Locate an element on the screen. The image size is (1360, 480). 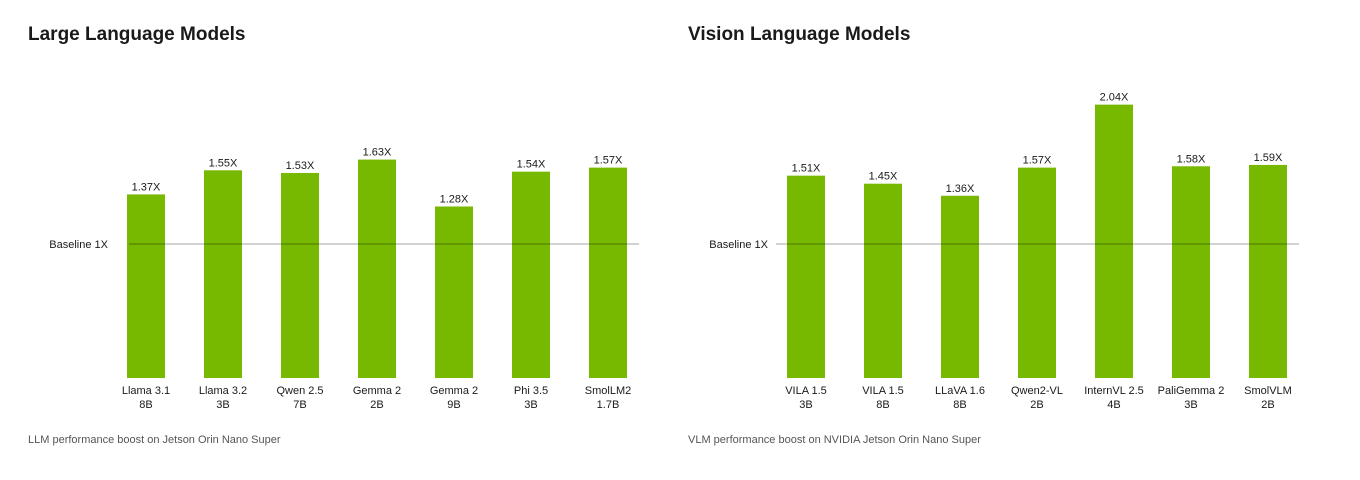
llm-data-label: 1.28X is located at coordinates (454, 199).